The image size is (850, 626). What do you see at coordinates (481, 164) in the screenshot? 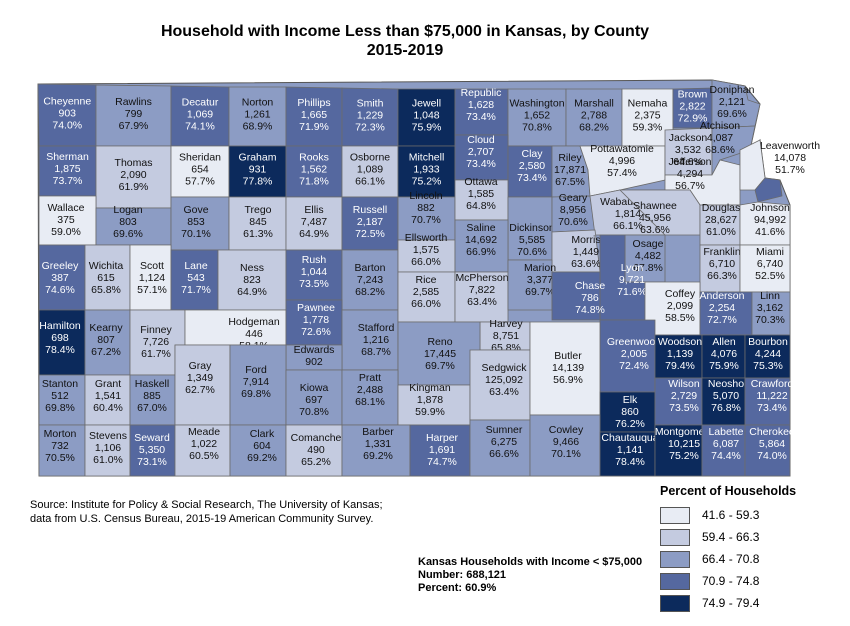
I see `county-percent: 73.4%` at bounding box center [481, 164].